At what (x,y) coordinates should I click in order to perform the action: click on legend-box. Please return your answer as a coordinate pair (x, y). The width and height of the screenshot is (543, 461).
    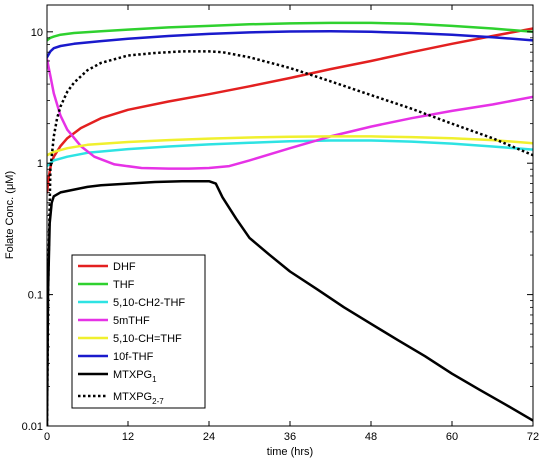
    Looking at the image, I should click on (138, 331).